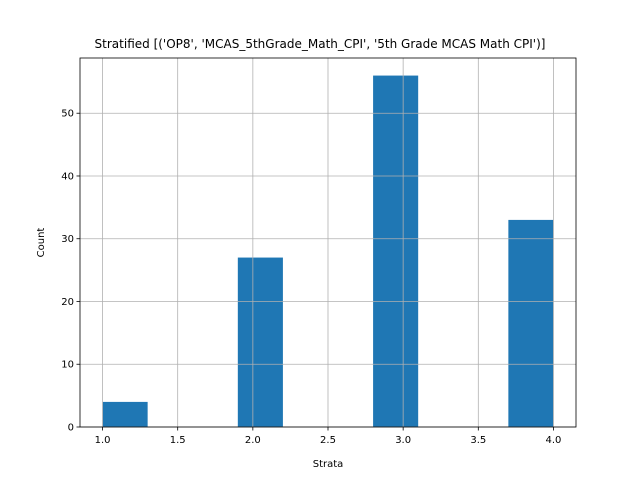  What do you see at coordinates (478, 440) in the screenshot?
I see `x-tick-label-5: 3.5` at bounding box center [478, 440].